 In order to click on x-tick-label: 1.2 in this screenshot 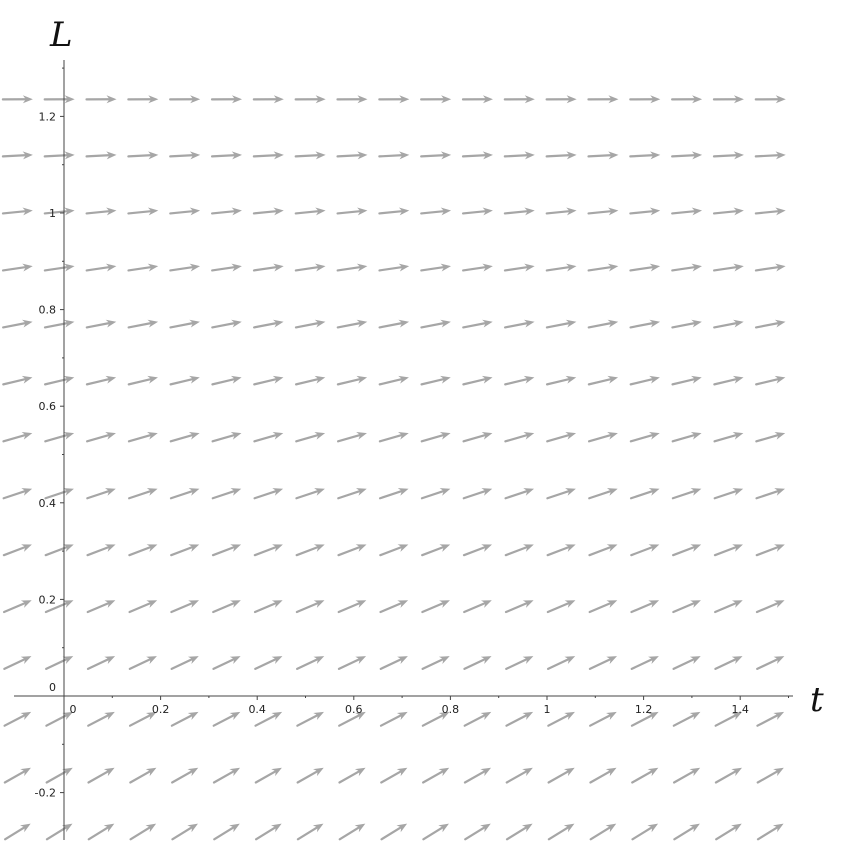, I will do `click(644, 709)`.